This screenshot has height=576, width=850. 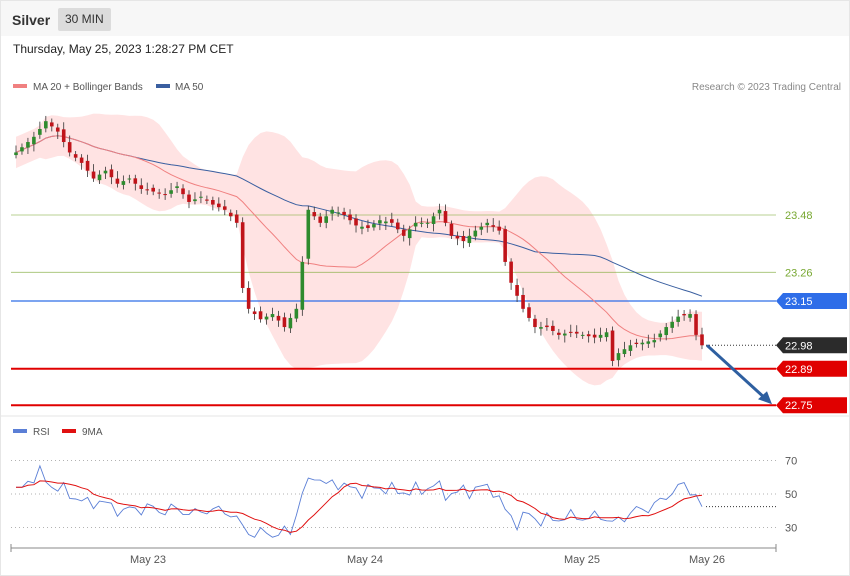 I want to click on resistance-label-0: 23.48, so click(x=799, y=216).